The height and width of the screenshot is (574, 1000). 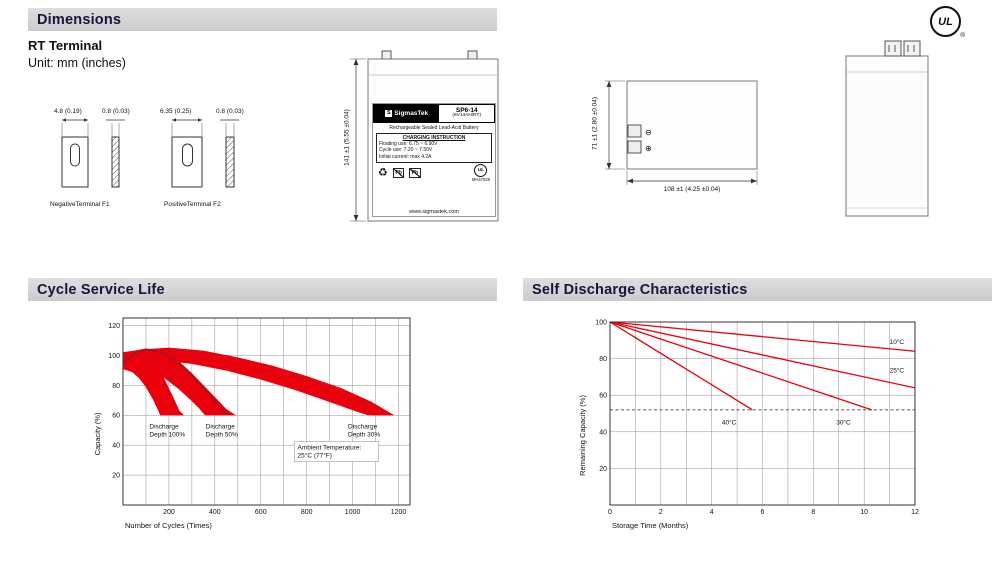 I want to click on svg-text: 6, so click(x=763, y=512).